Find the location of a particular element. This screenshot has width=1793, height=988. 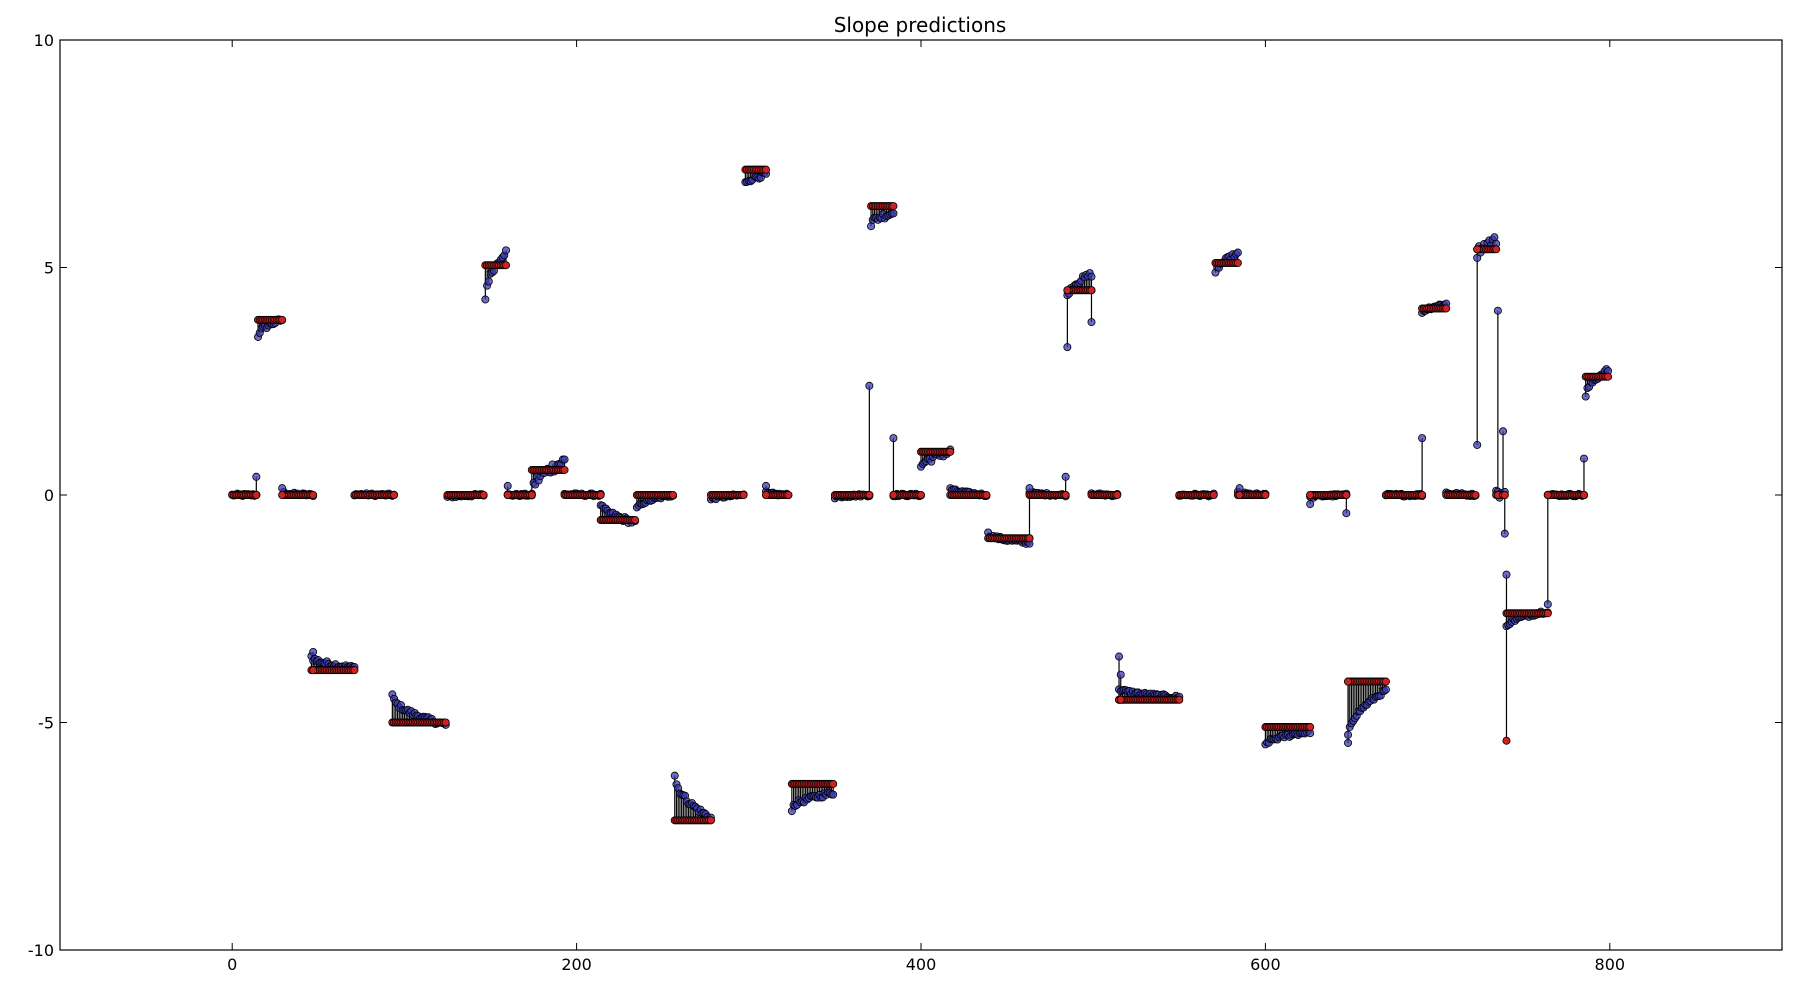

x-tick-label: 200 is located at coordinates (576, 964).